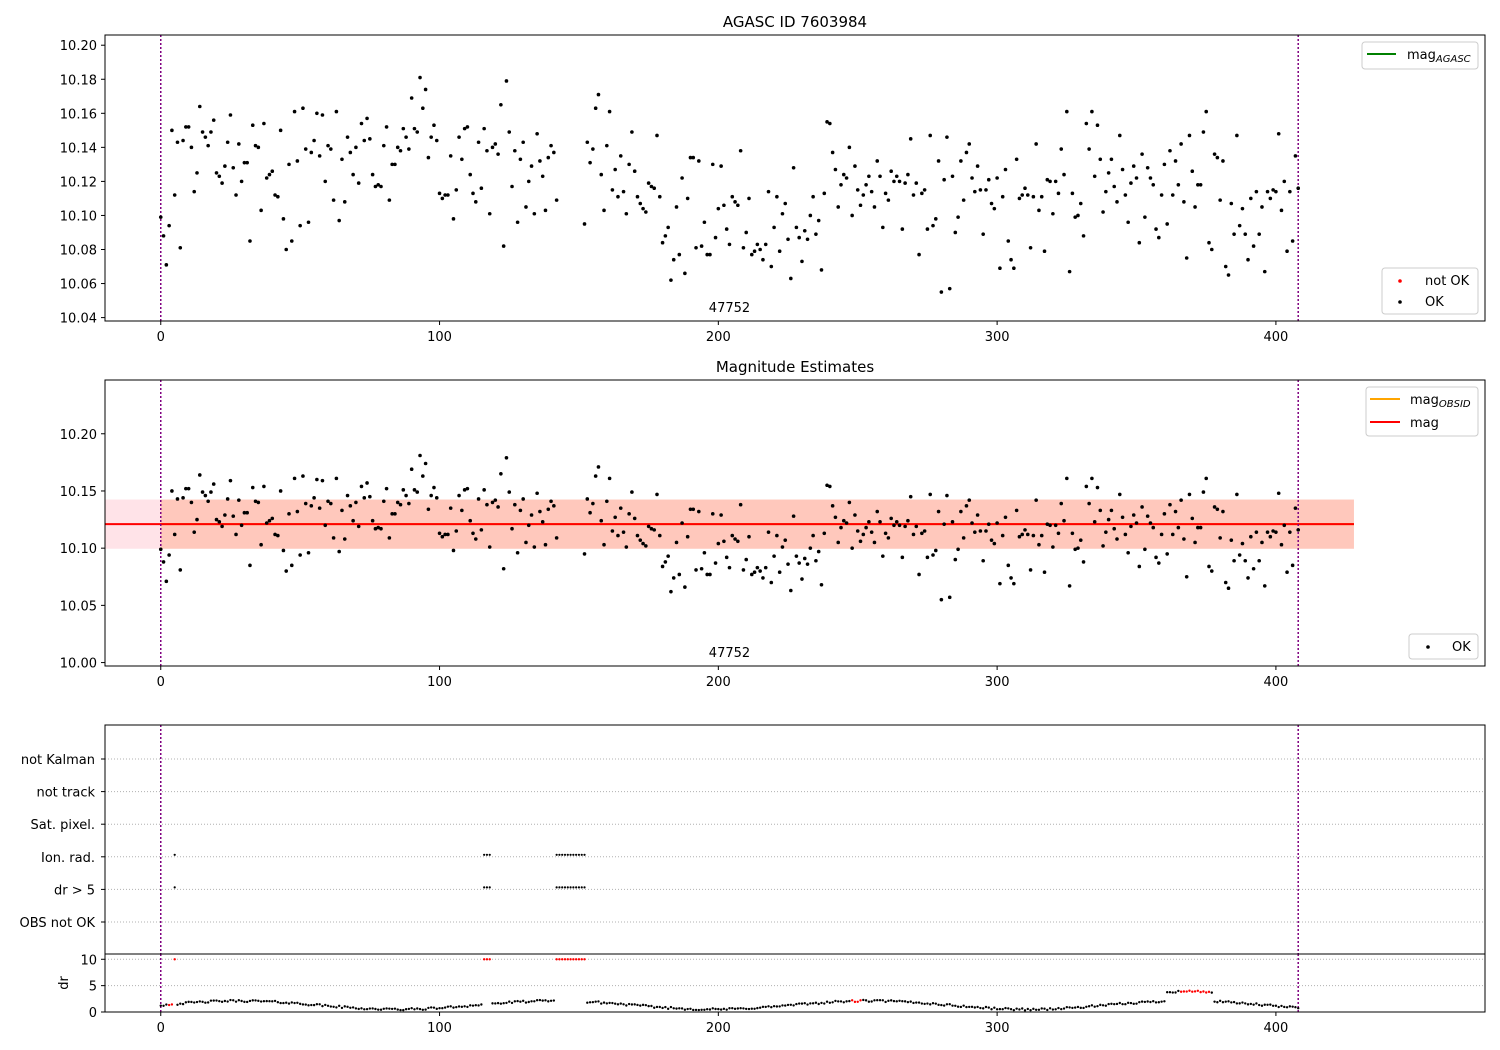 The width and height of the screenshot is (1500, 1050). What do you see at coordinates (1400, 281) in the screenshot?
I see `legend-marker-not-ok` at bounding box center [1400, 281].